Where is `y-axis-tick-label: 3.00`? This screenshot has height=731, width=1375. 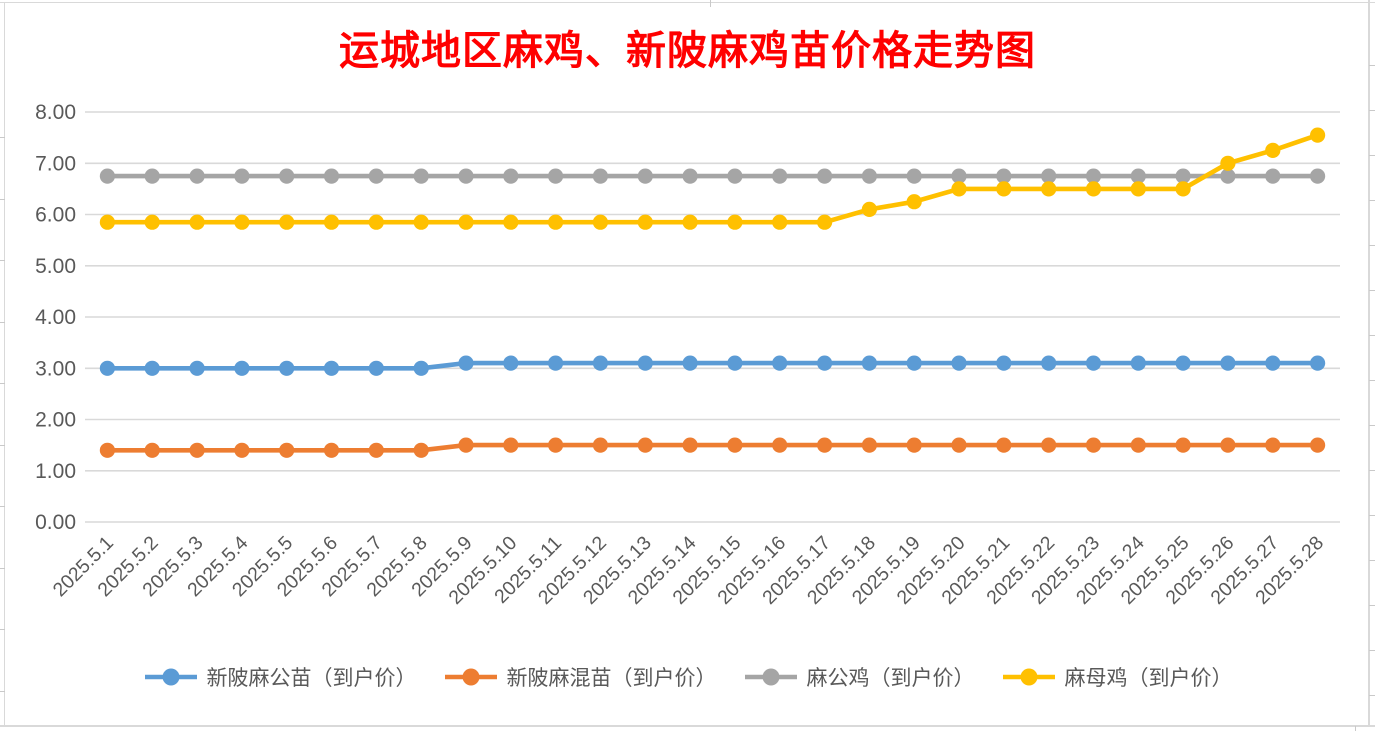 y-axis-tick-label: 3.00 is located at coordinates (55, 368).